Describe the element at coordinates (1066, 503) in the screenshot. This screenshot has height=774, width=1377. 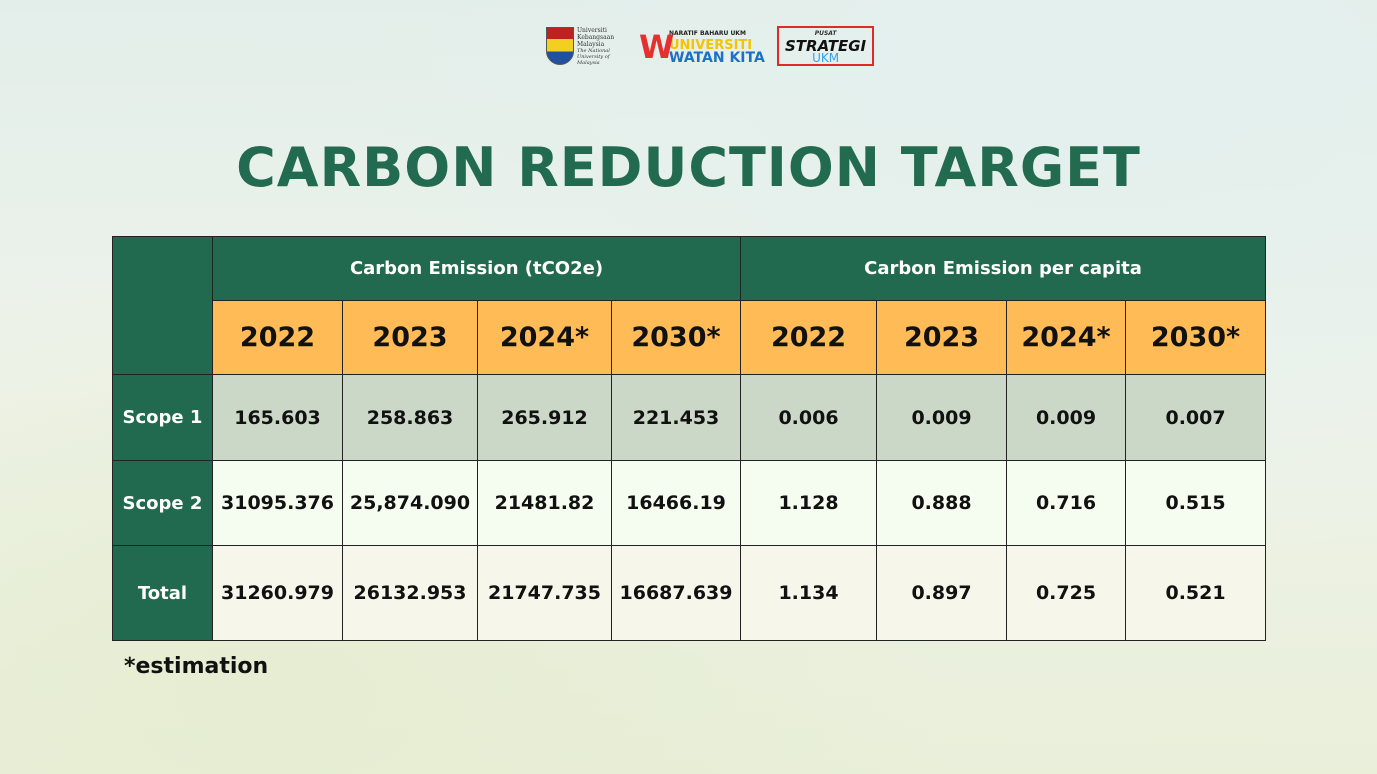
I see `cell: 0.716` at that location.